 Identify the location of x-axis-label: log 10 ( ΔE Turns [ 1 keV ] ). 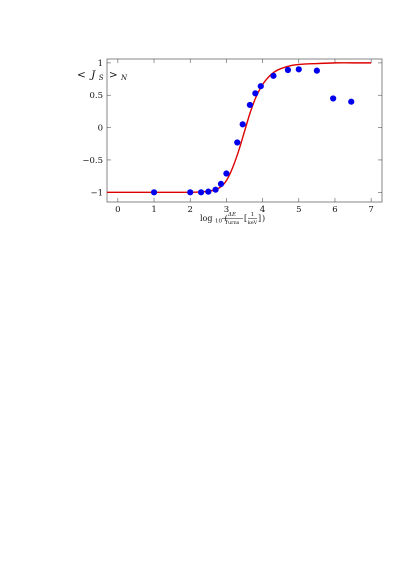
(232, 219).